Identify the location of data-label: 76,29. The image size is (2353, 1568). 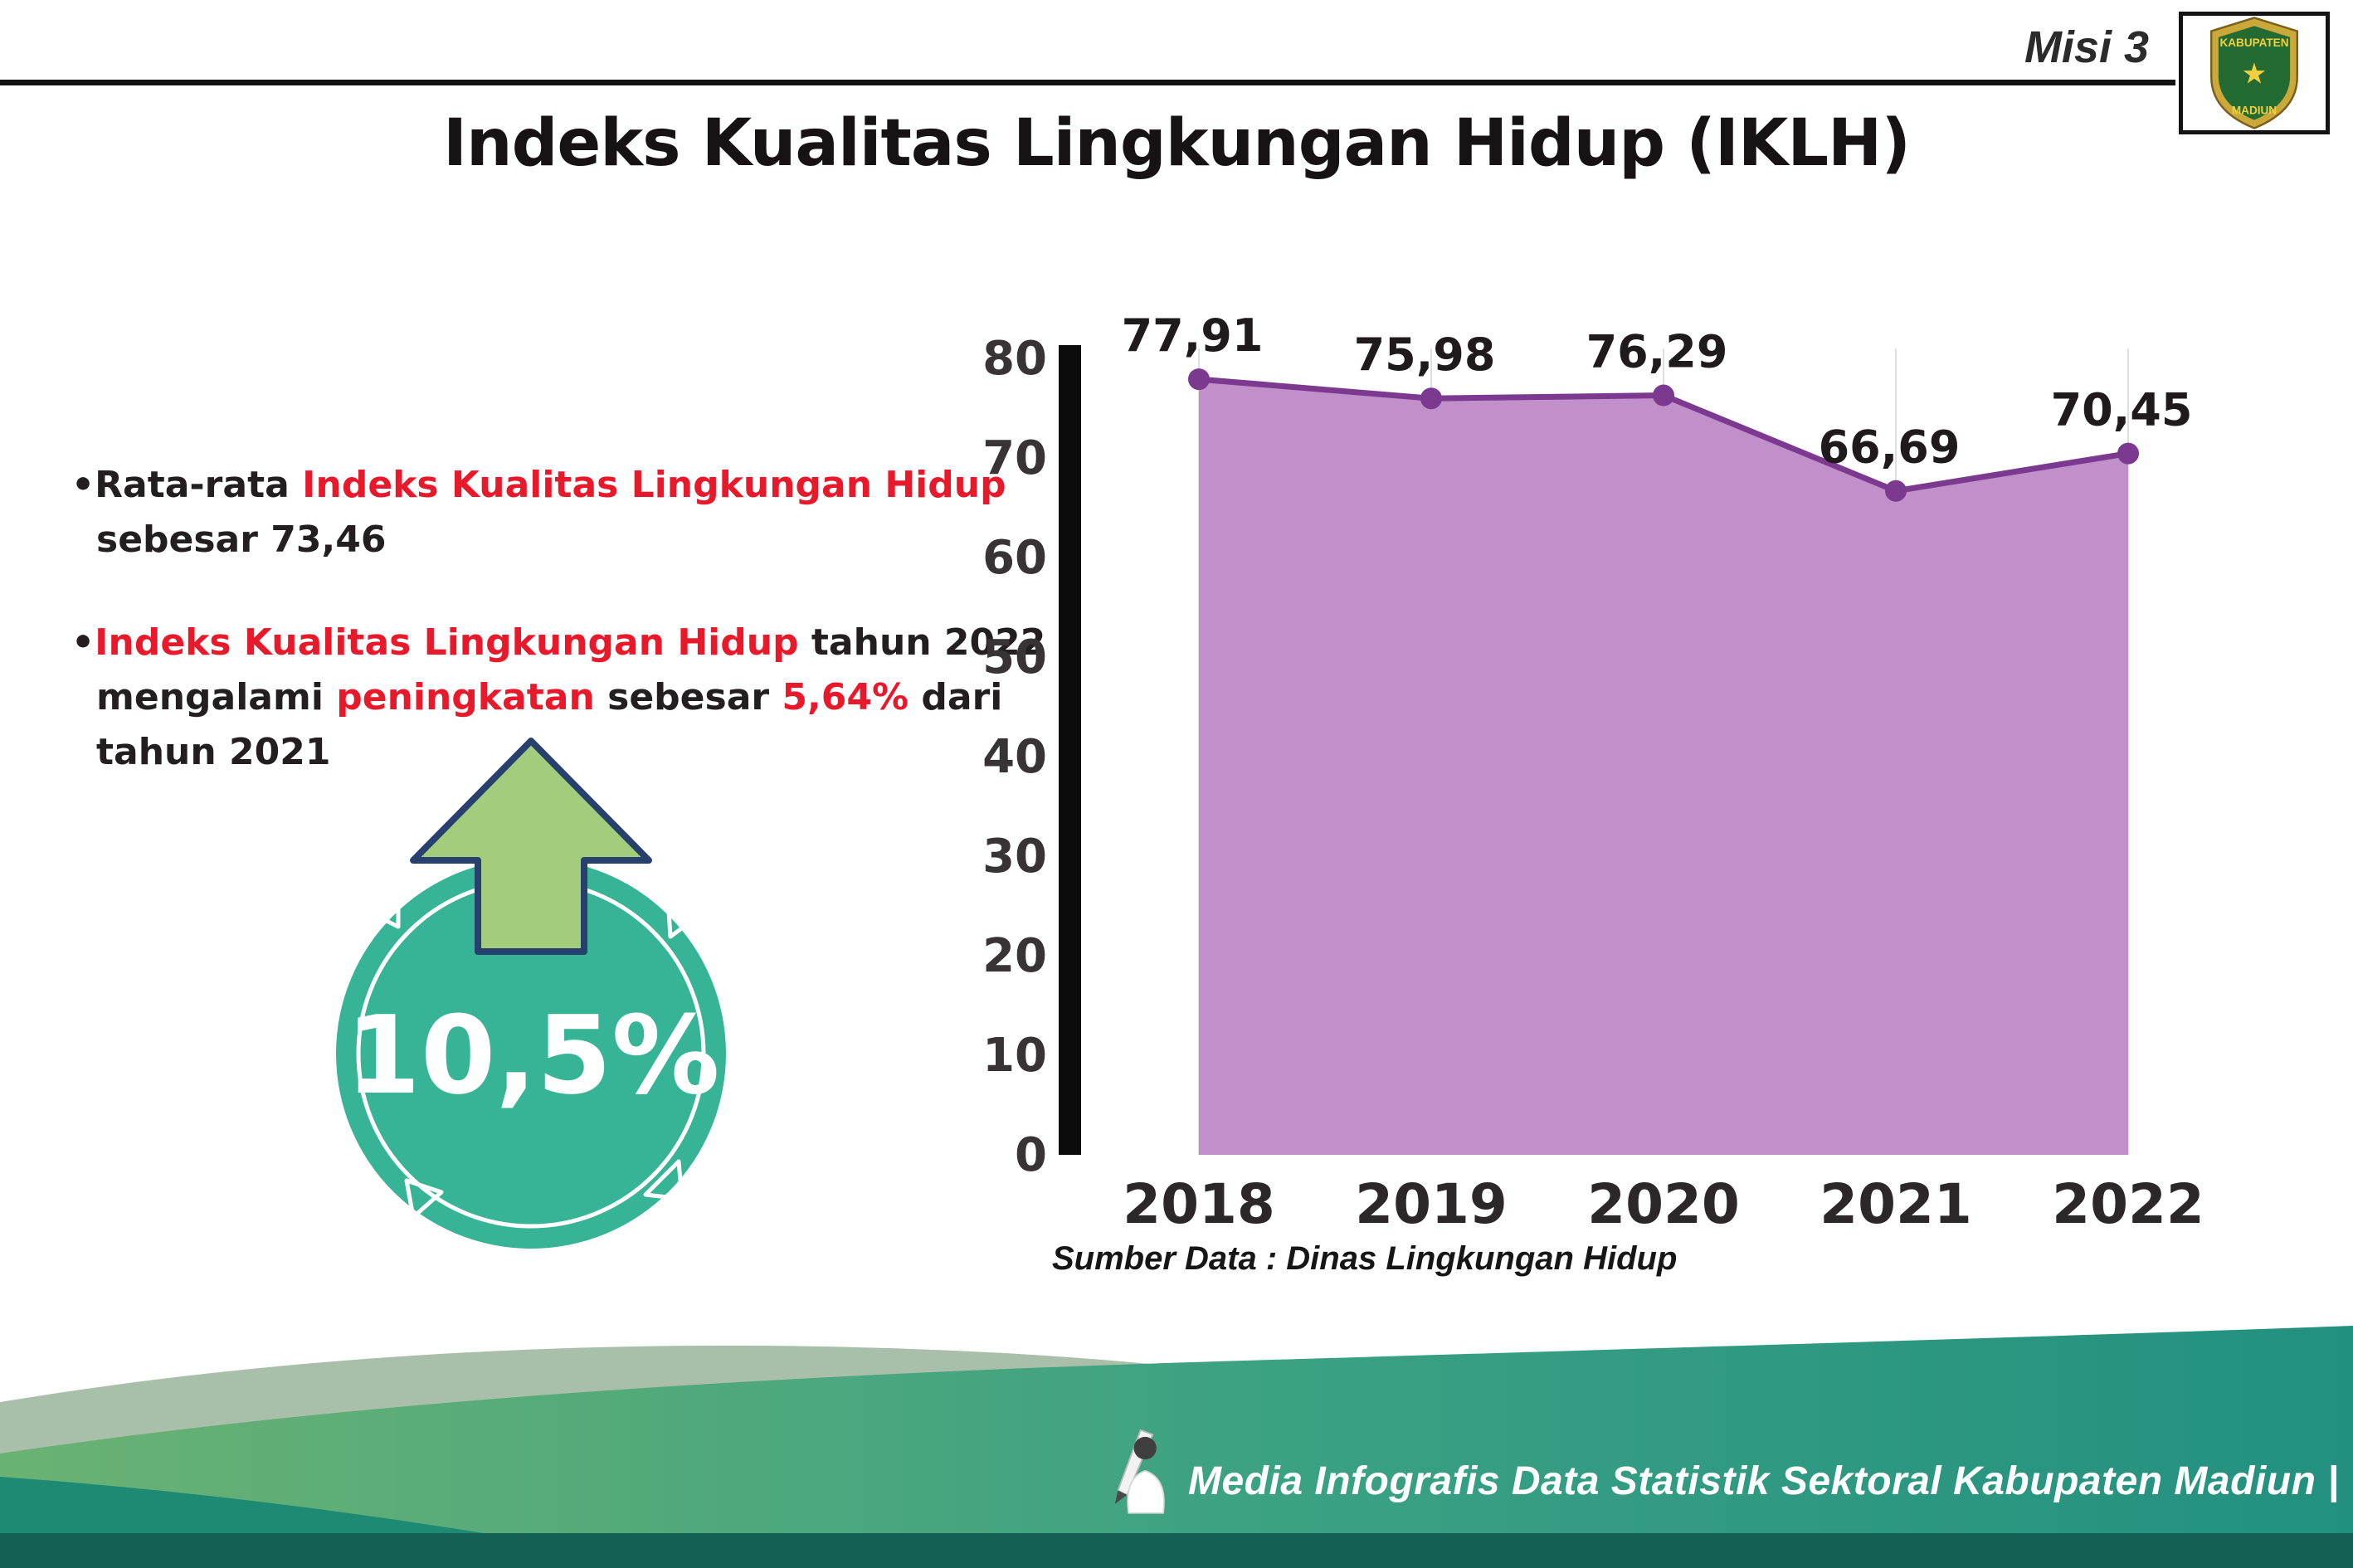
(1657, 352).